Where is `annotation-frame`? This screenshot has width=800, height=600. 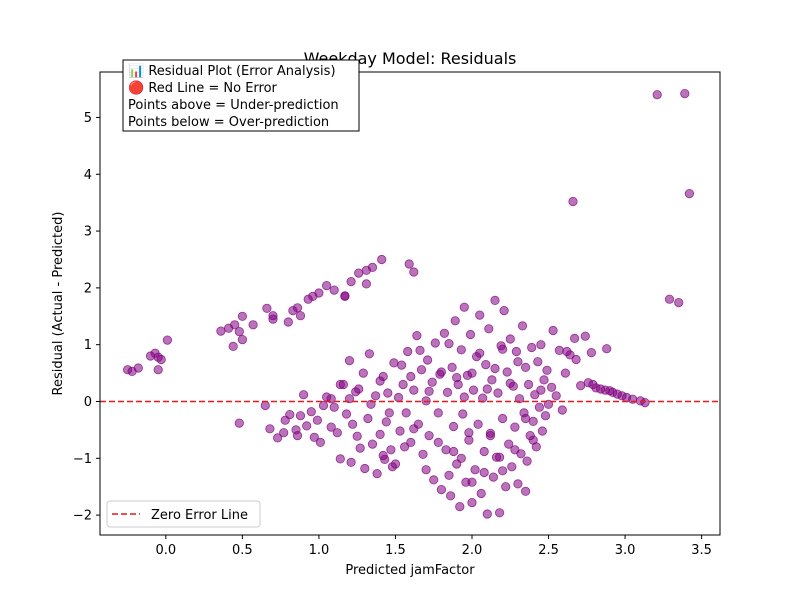 annotation-frame is located at coordinates (241, 95).